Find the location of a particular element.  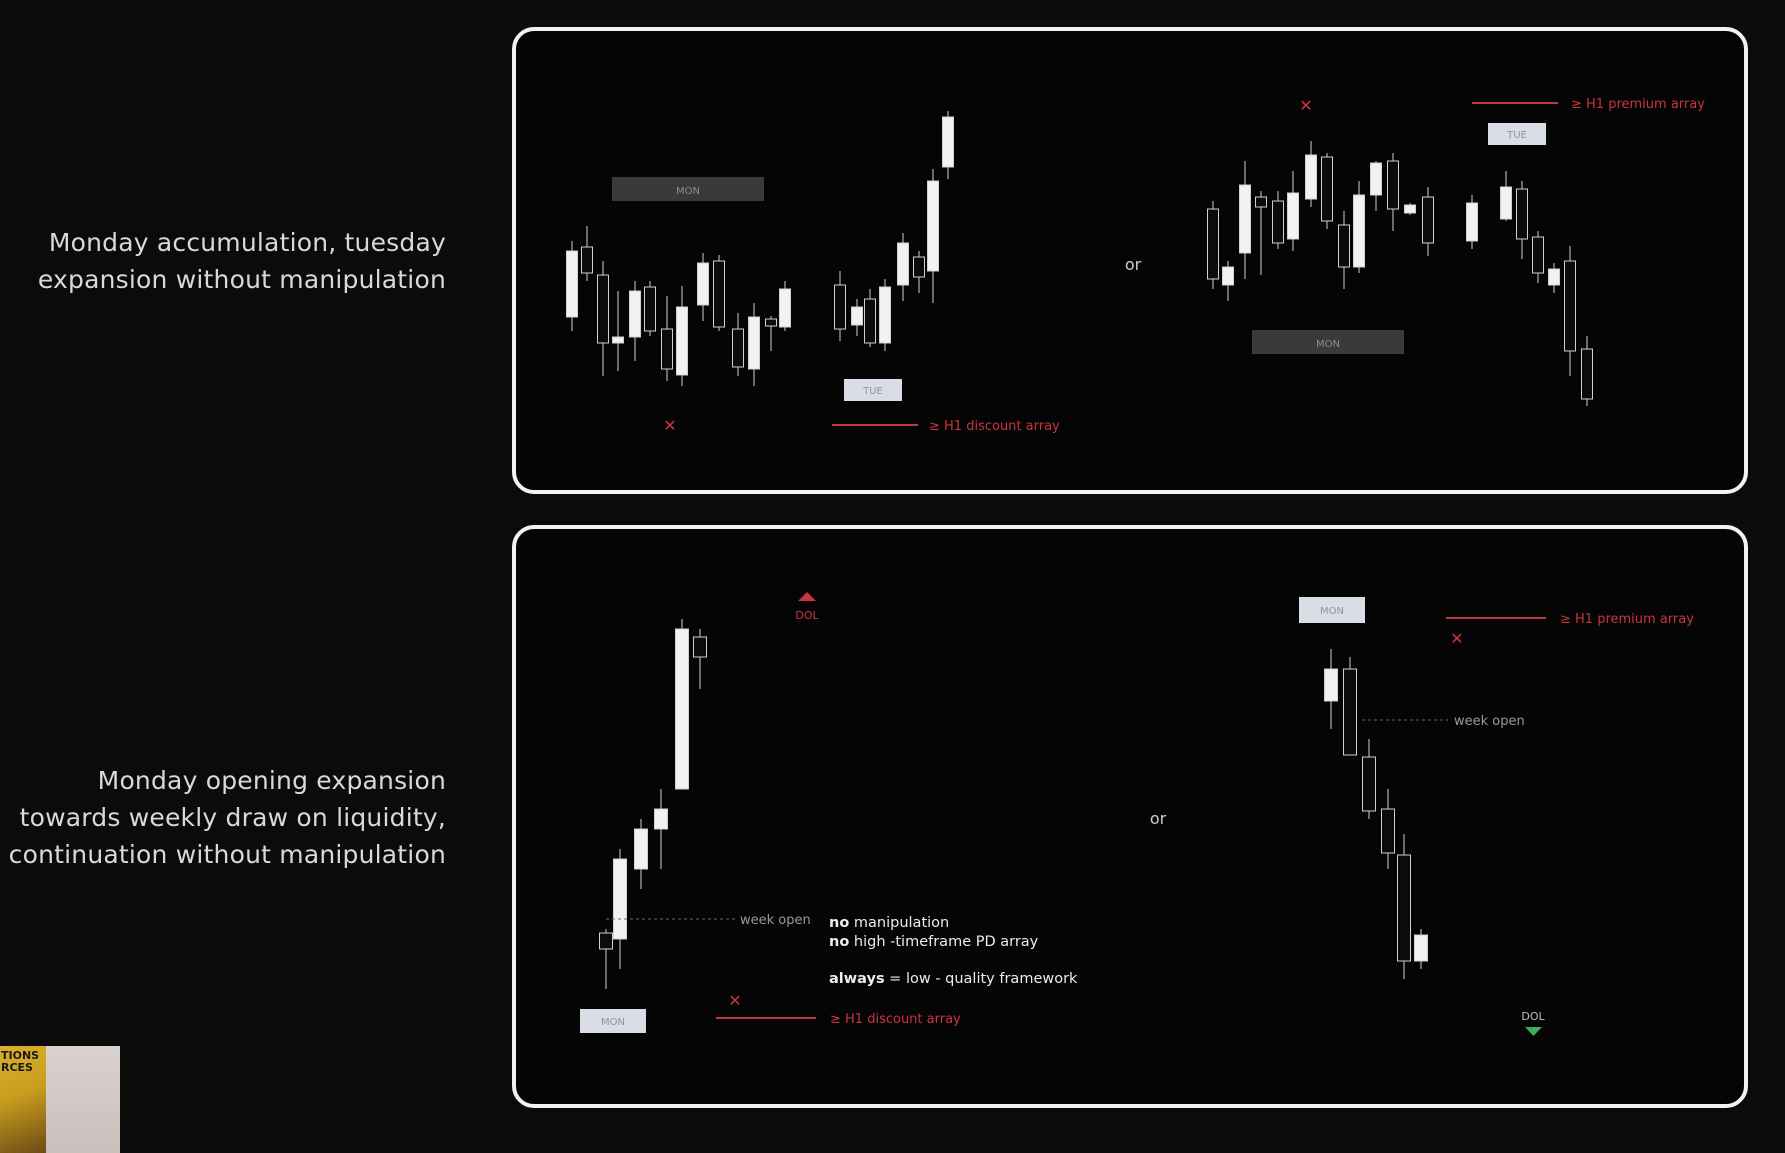

webcam-thumbnail: TIONS RCES is located at coordinates (60, 1099).